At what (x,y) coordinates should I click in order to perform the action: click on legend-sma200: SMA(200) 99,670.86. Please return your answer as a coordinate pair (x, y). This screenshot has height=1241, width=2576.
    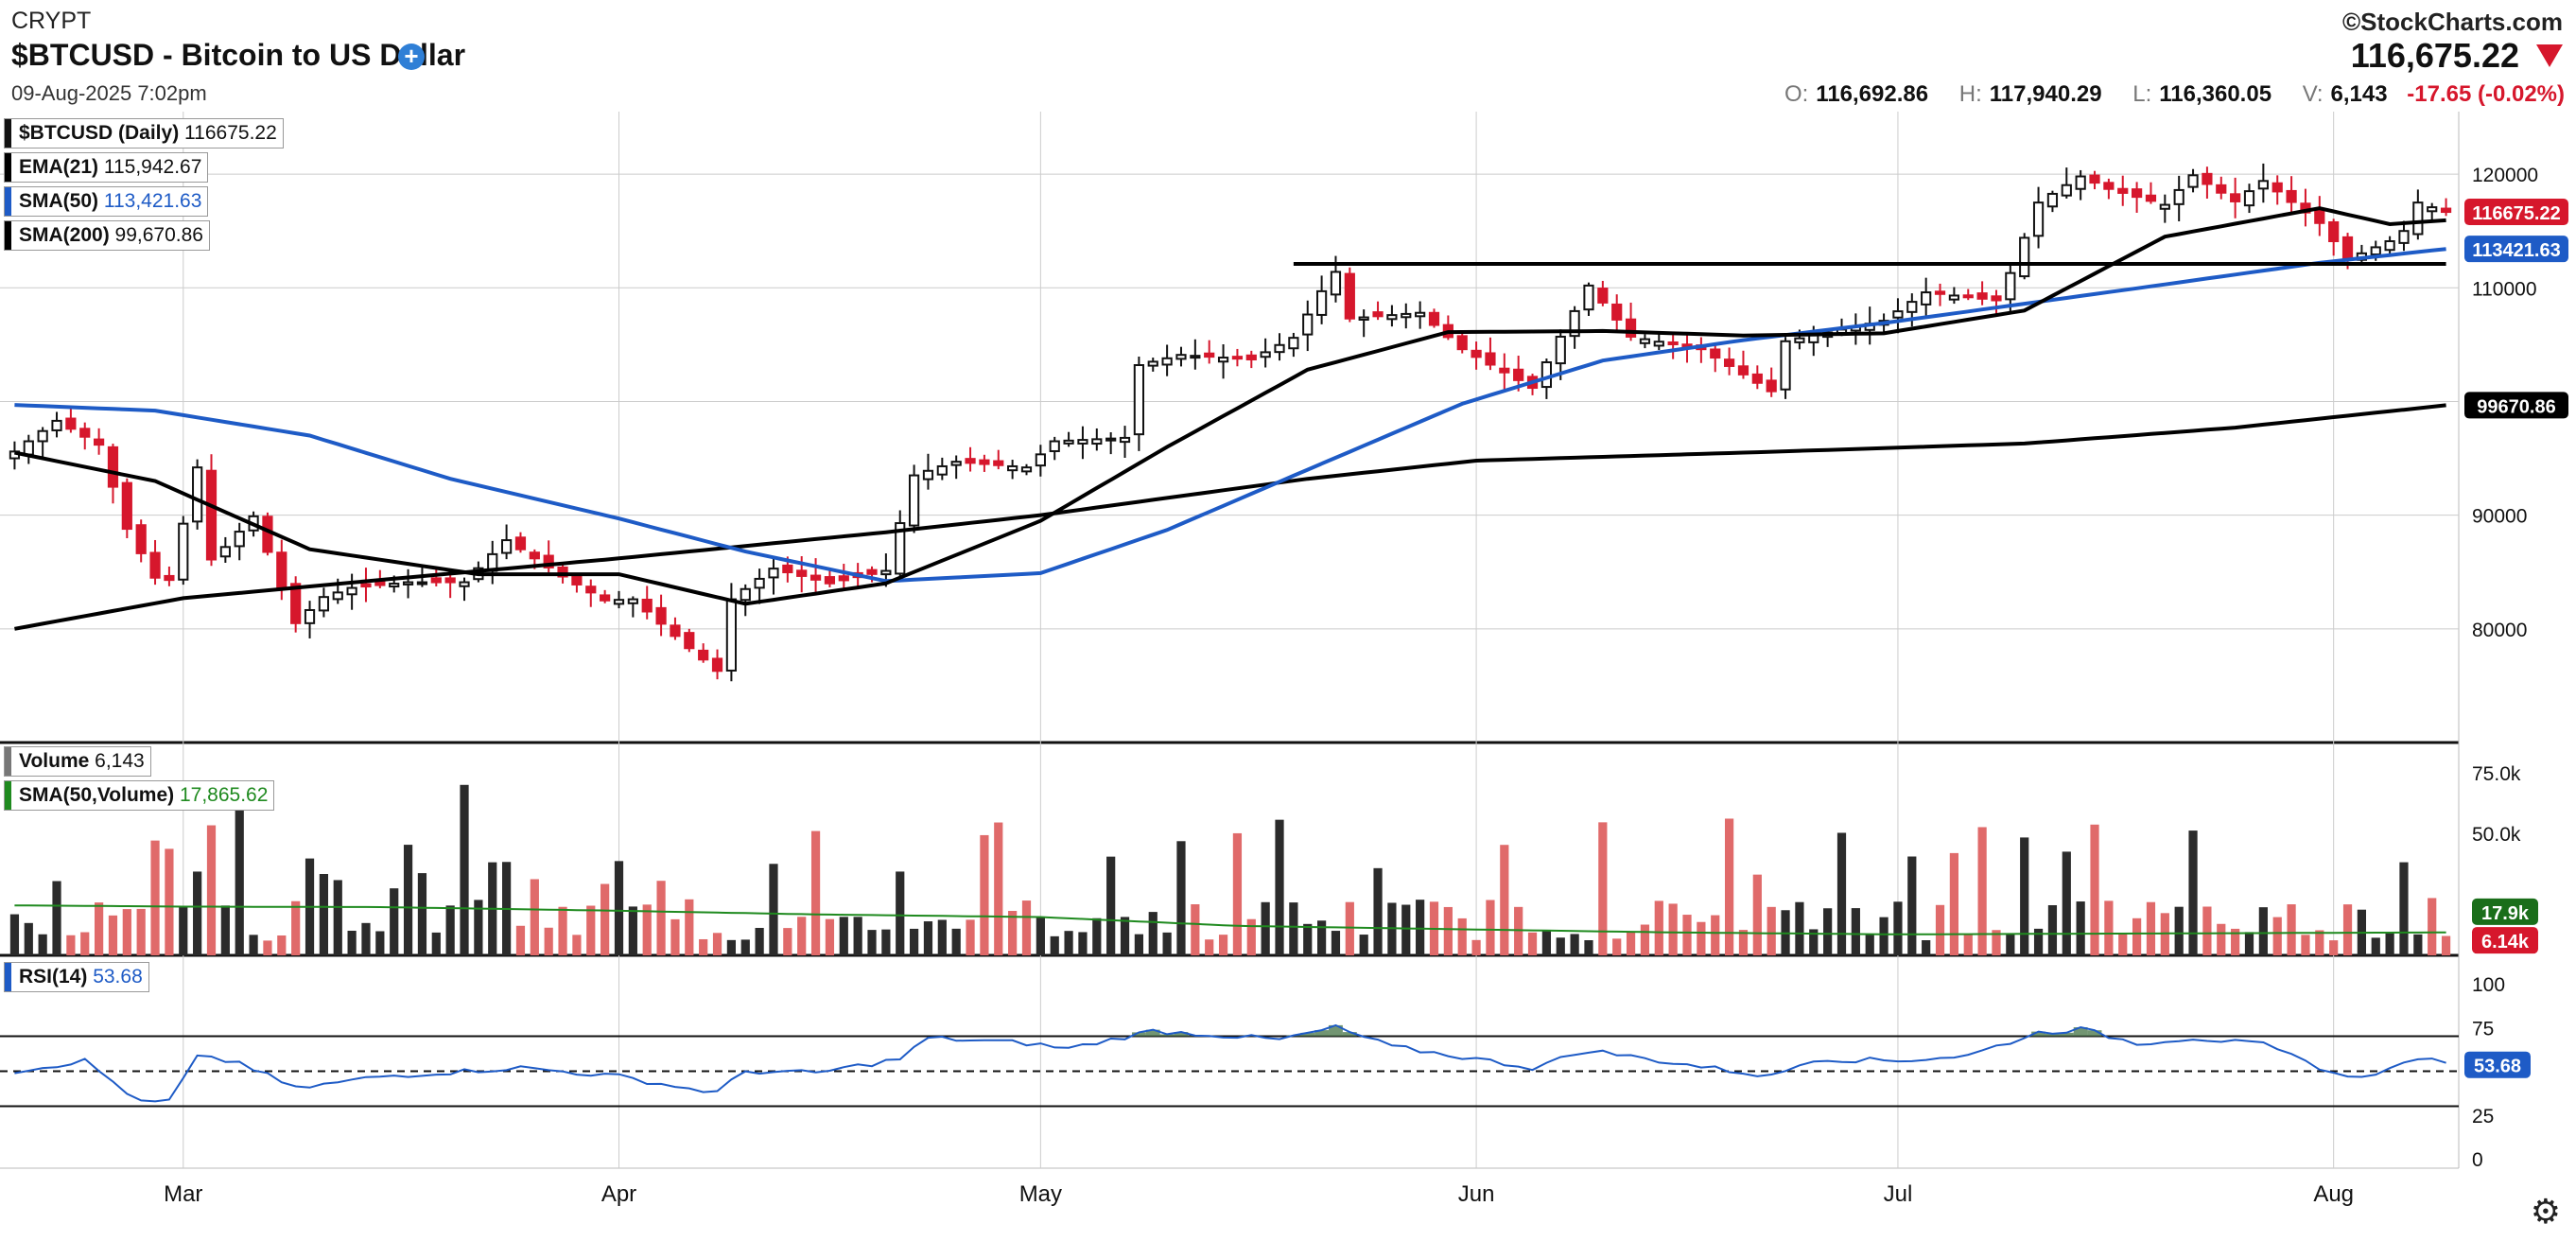
    Looking at the image, I should click on (107, 236).